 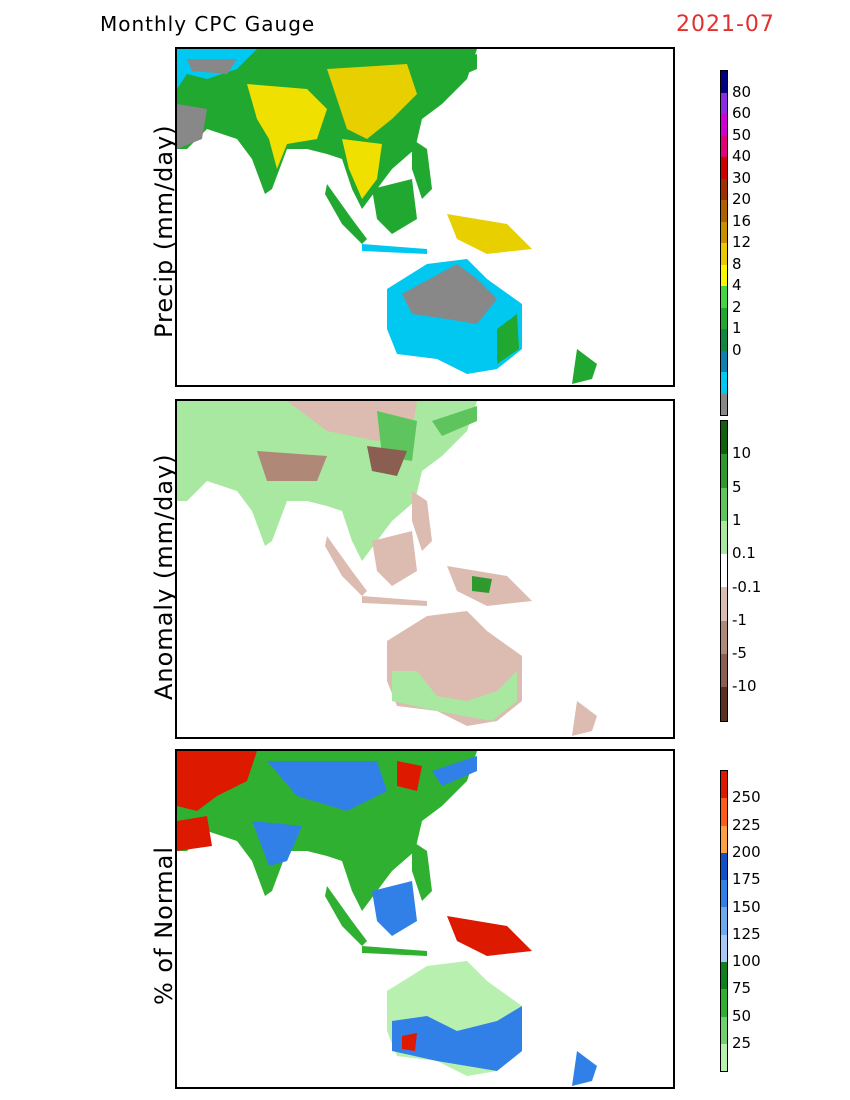 What do you see at coordinates (747, 586) in the screenshot?
I see `colorbar-tick-label: -0.1` at bounding box center [747, 586].